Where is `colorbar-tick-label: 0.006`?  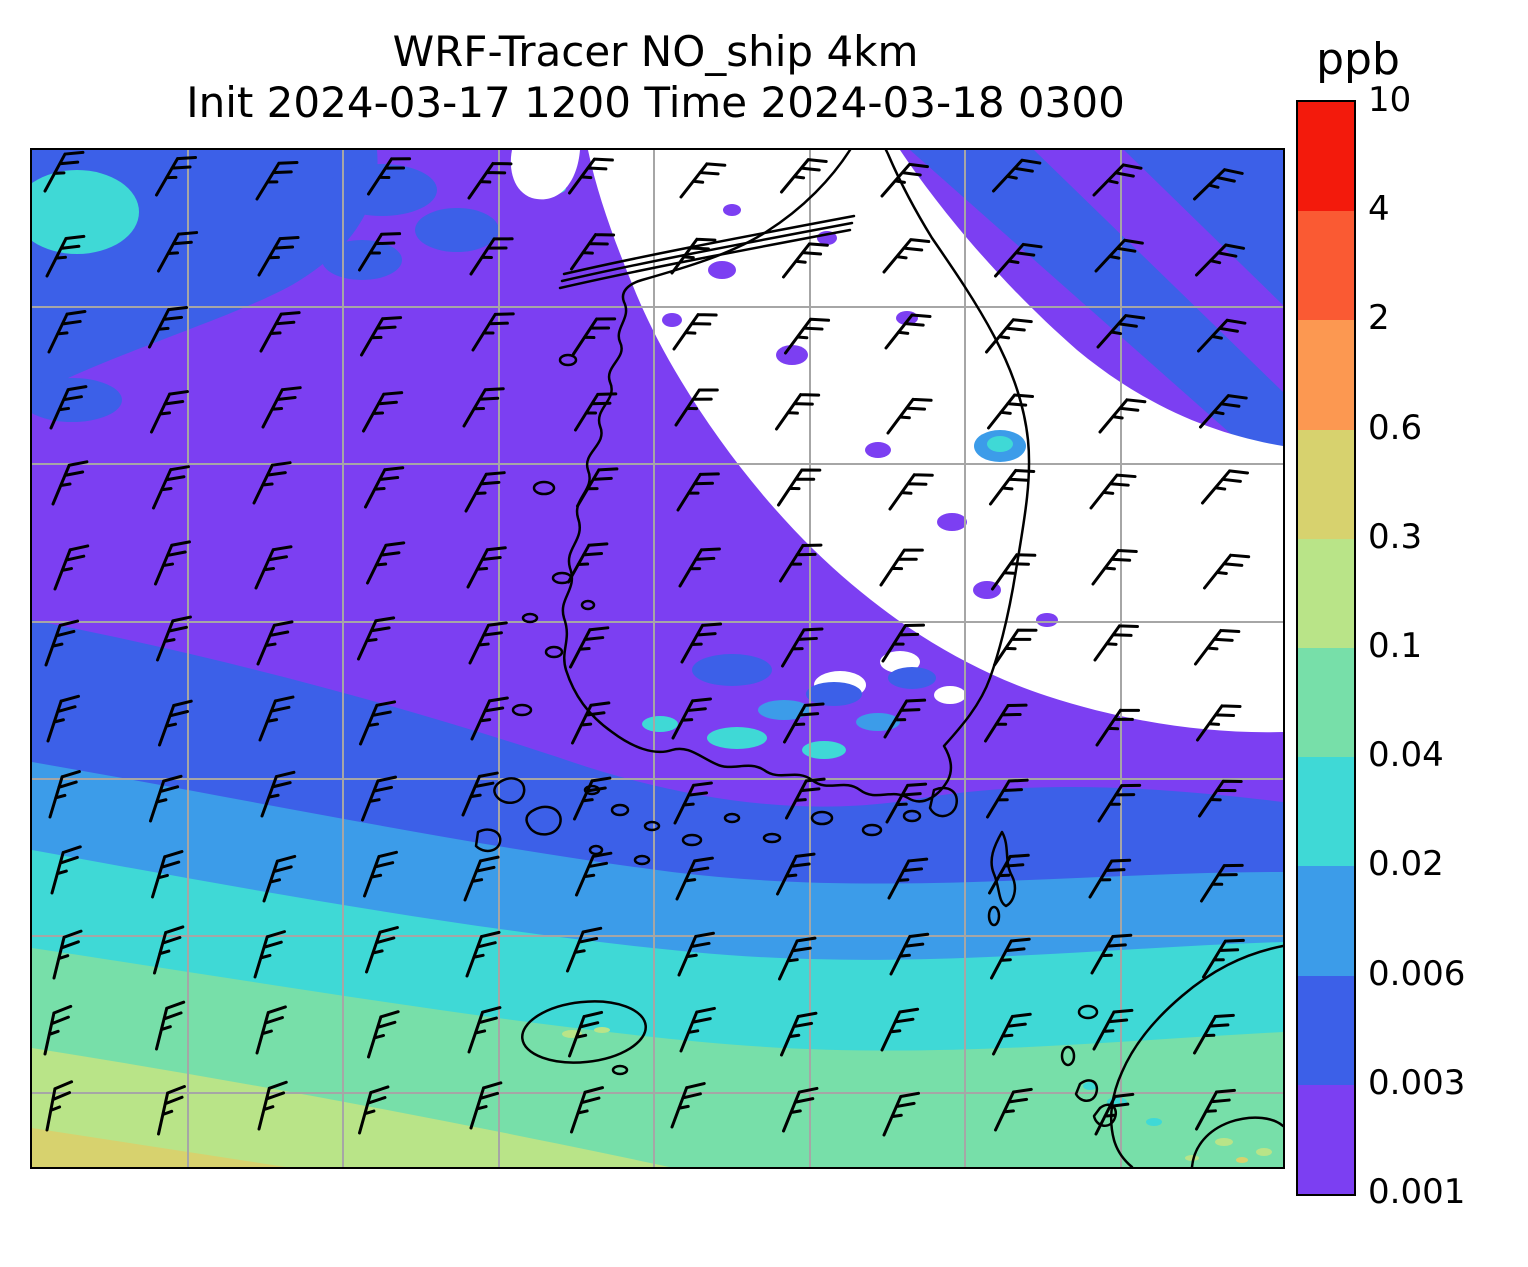
colorbar-tick-label: 0.006 is located at coordinates (1417, 973).